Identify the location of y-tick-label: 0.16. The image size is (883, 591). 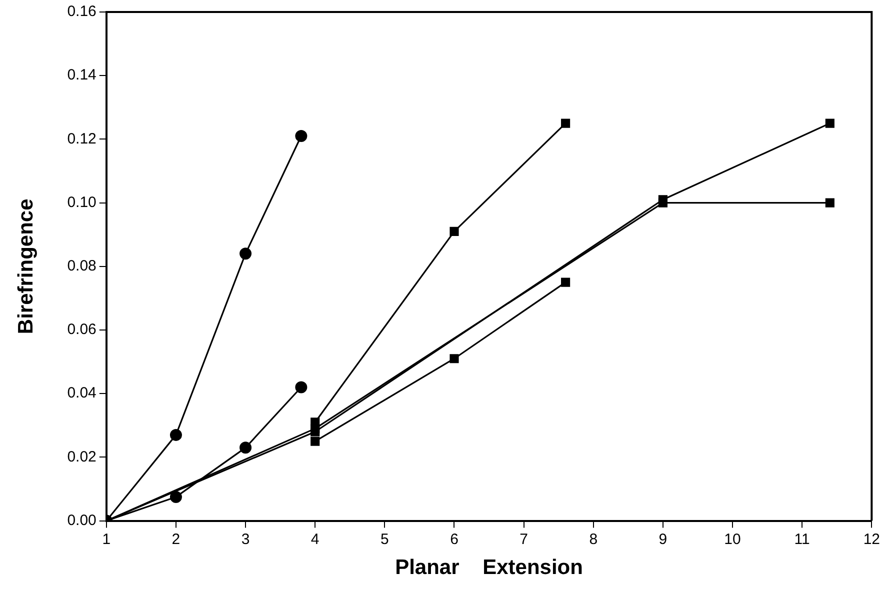
(81, 11).